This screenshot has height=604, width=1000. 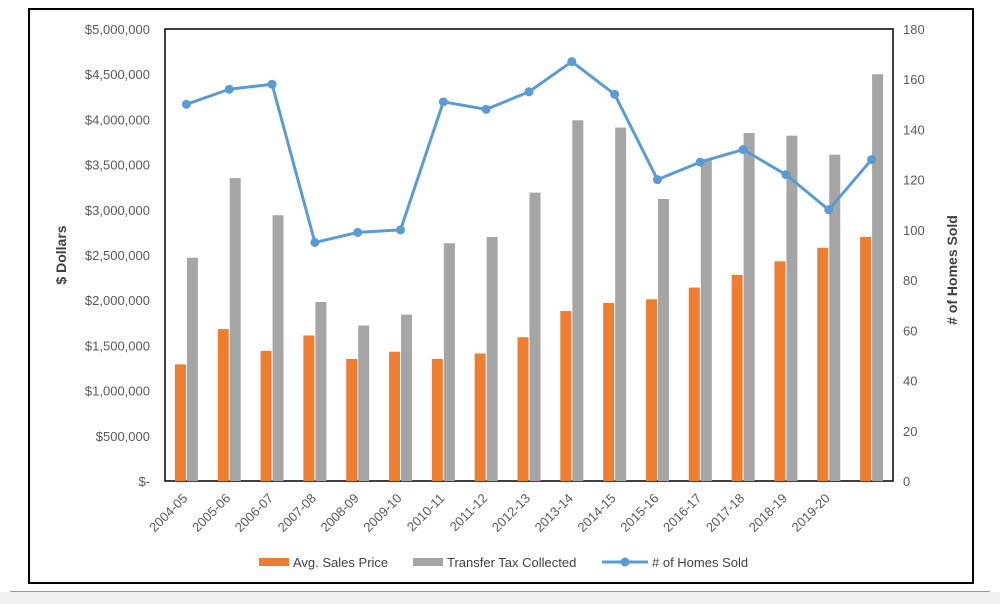 What do you see at coordinates (639, 513) in the screenshot?
I see `x-tick-label: 2015-16` at bounding box center [639, 513].